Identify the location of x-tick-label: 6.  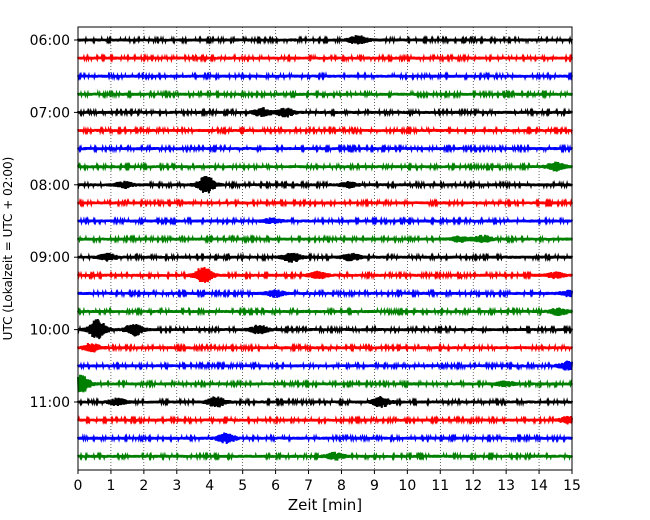
(275, 486).